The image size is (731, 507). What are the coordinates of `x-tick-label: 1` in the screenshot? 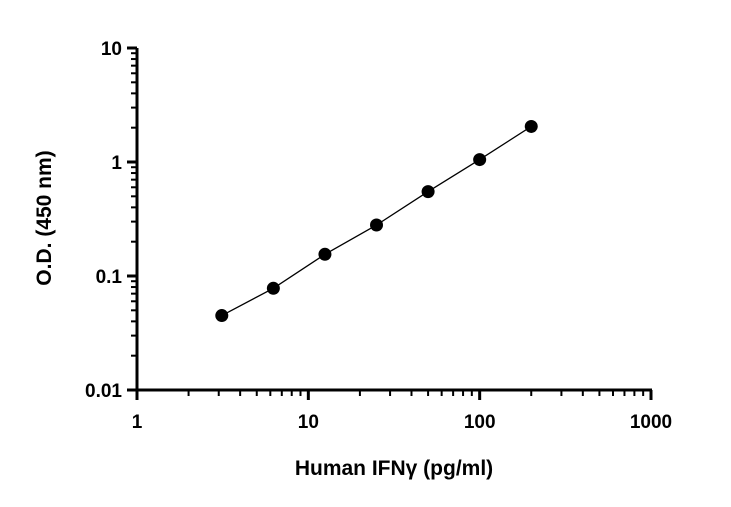 It's located at (137, 422).